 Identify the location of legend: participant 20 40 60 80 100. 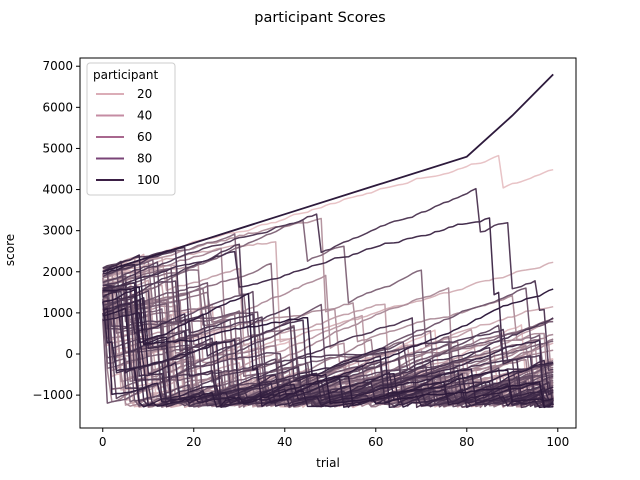
(131, 129).